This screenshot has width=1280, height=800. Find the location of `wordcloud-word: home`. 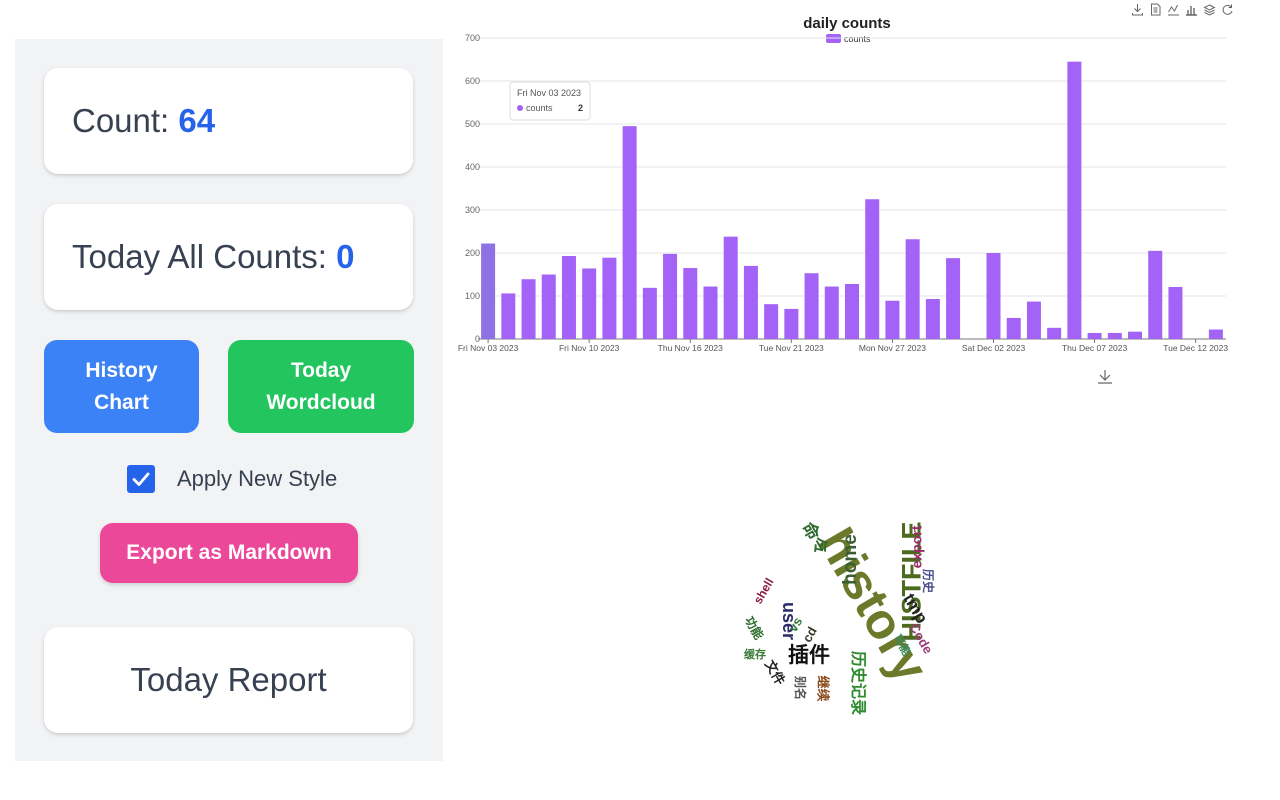

wordcloud-word: home is located at coordinates (850, 559).